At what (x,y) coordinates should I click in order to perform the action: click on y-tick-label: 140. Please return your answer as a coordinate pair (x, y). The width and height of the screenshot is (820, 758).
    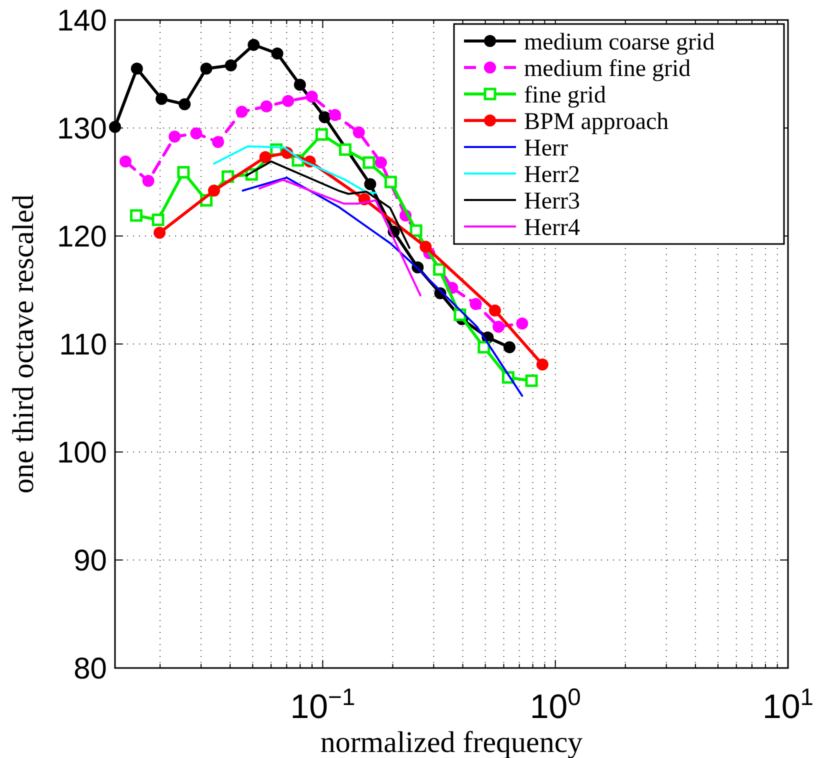
    Looking at the image, I should click on (81, 21).